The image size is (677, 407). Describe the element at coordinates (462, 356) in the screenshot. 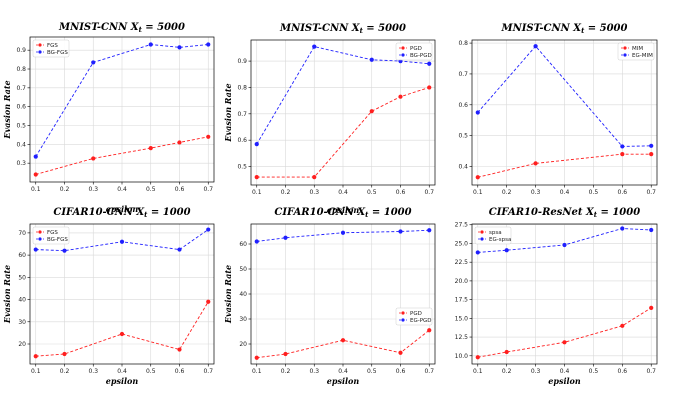

I see `y-tick-label: 10.0` at that location.